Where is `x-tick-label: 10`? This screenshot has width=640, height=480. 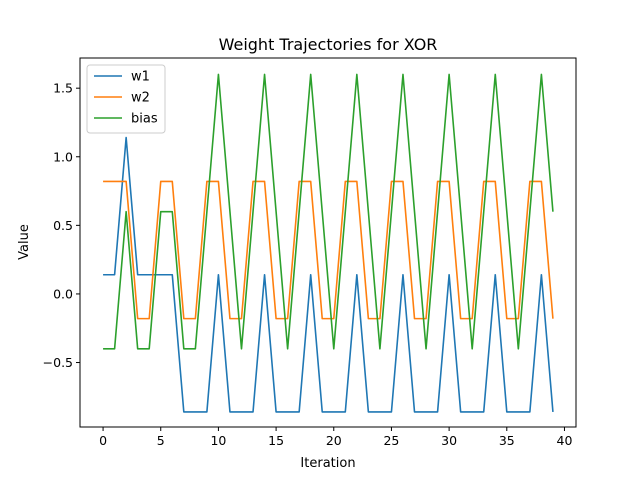
x-tick-label: 10 is located at coordinates (218, 440).